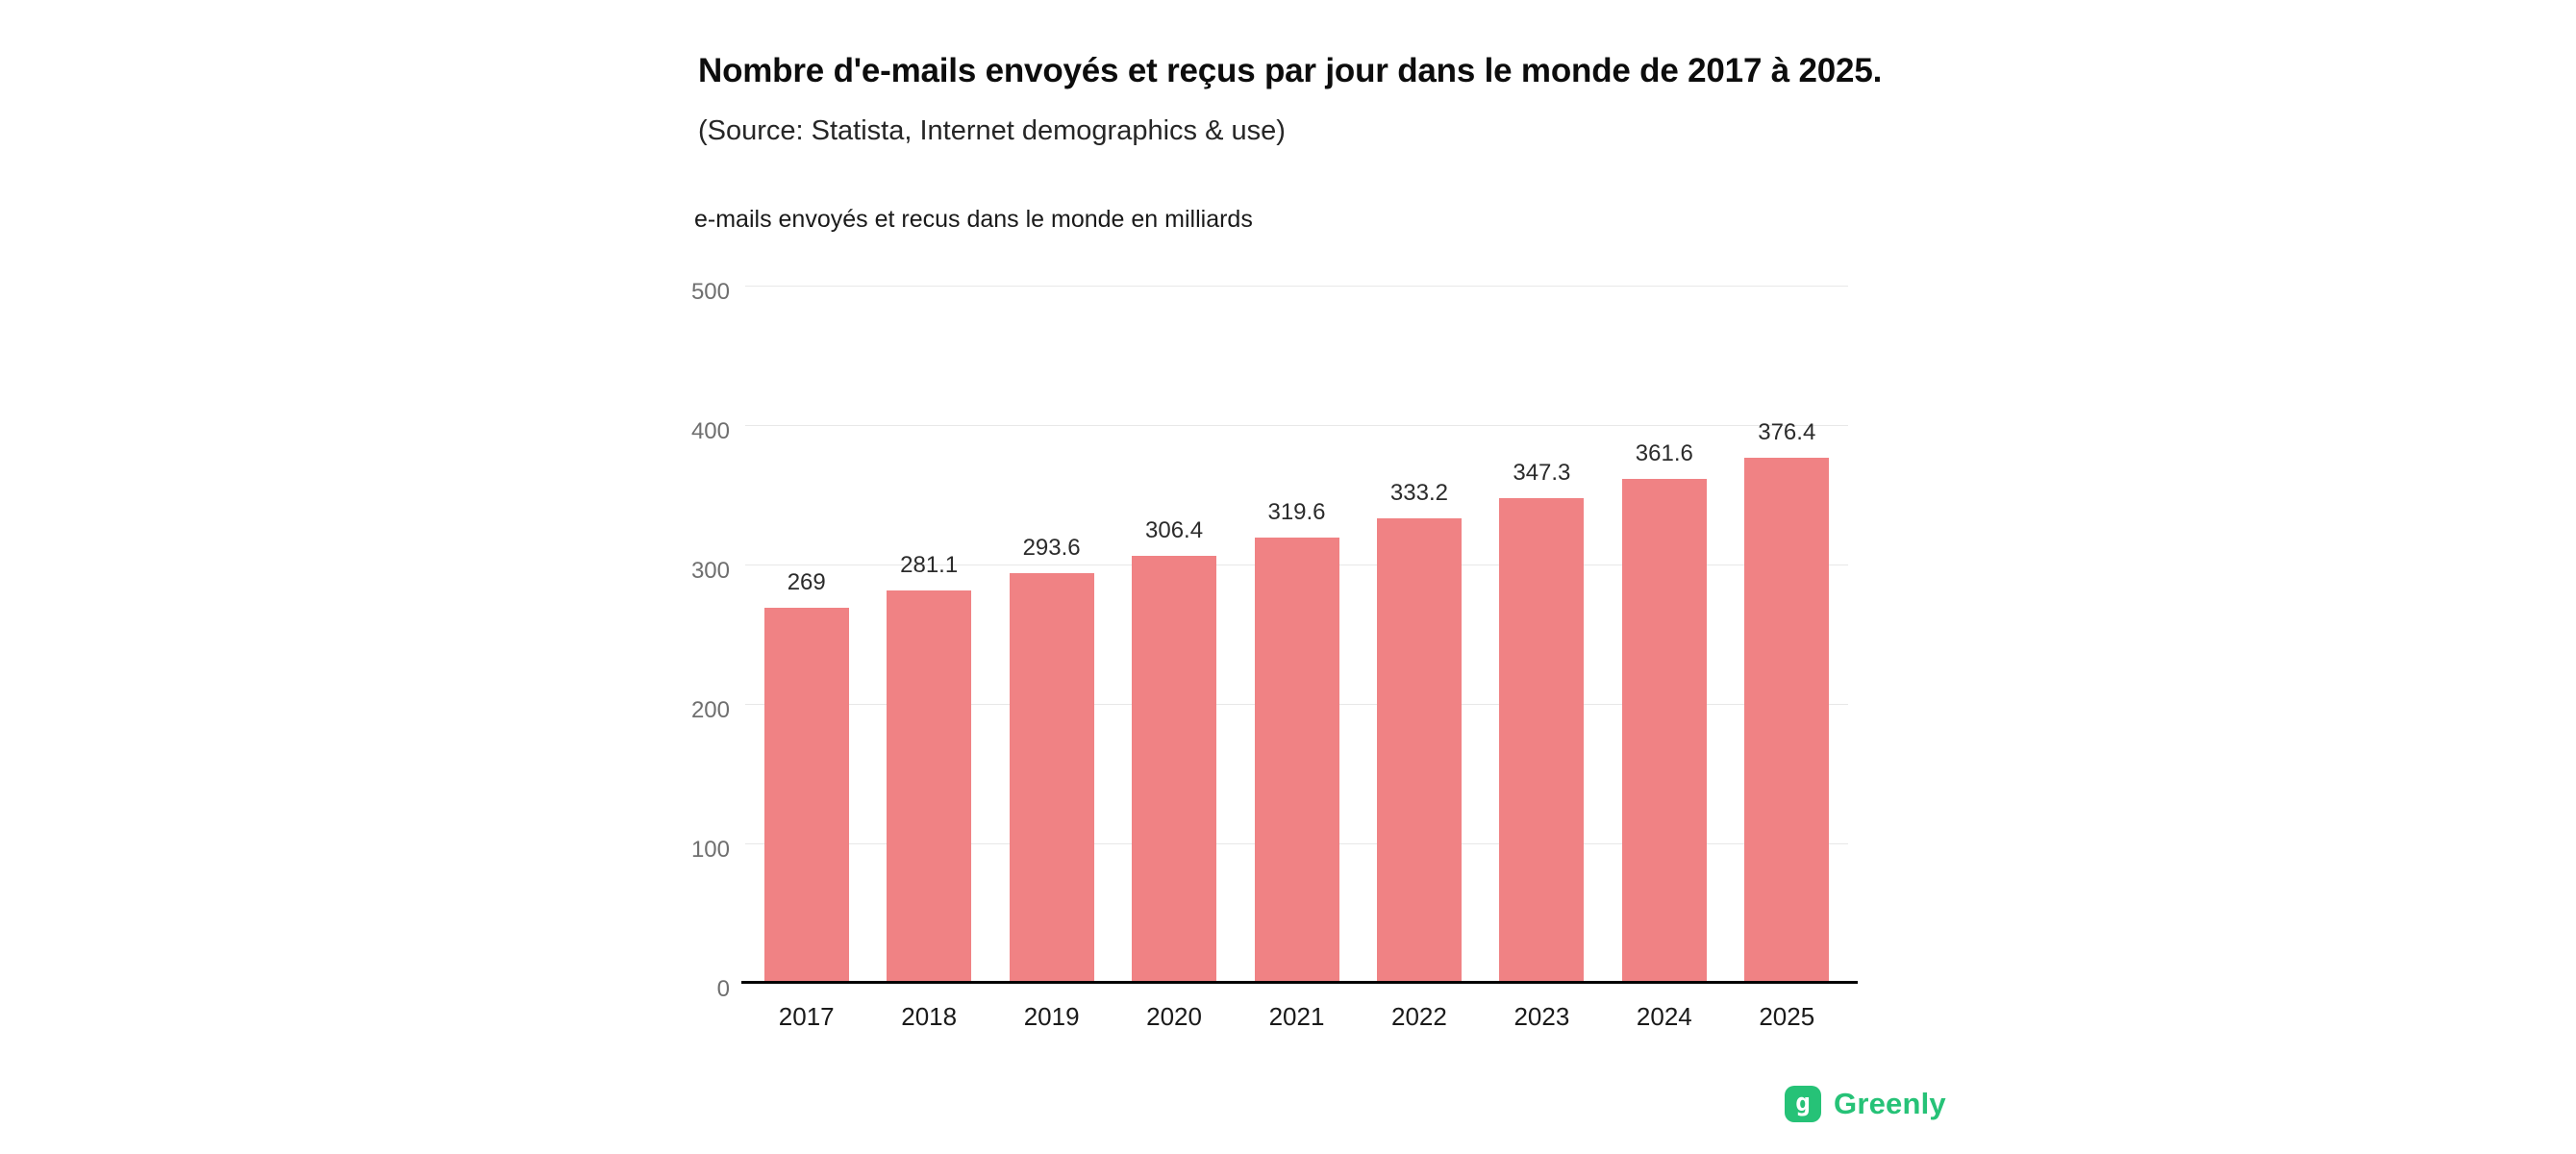 This screenshot has height=1154, width=2576. Describe the element at coordinates (1299, 983) in the screenshot. I see `x-axis-baseline` at that location.